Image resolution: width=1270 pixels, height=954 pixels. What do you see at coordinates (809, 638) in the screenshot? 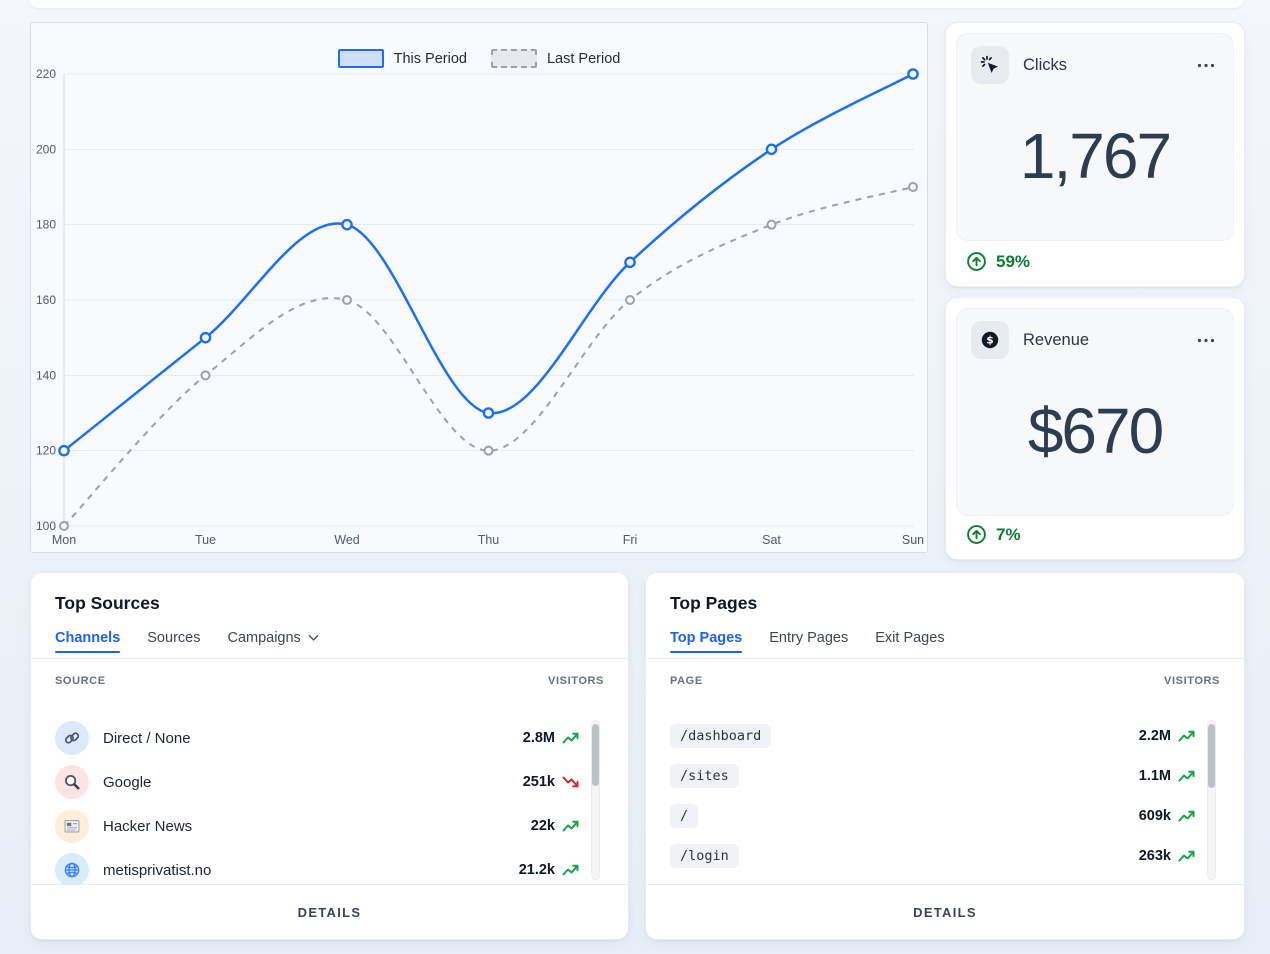
I see `tab-label: Entry Pages` at bounding box center [809, 638].